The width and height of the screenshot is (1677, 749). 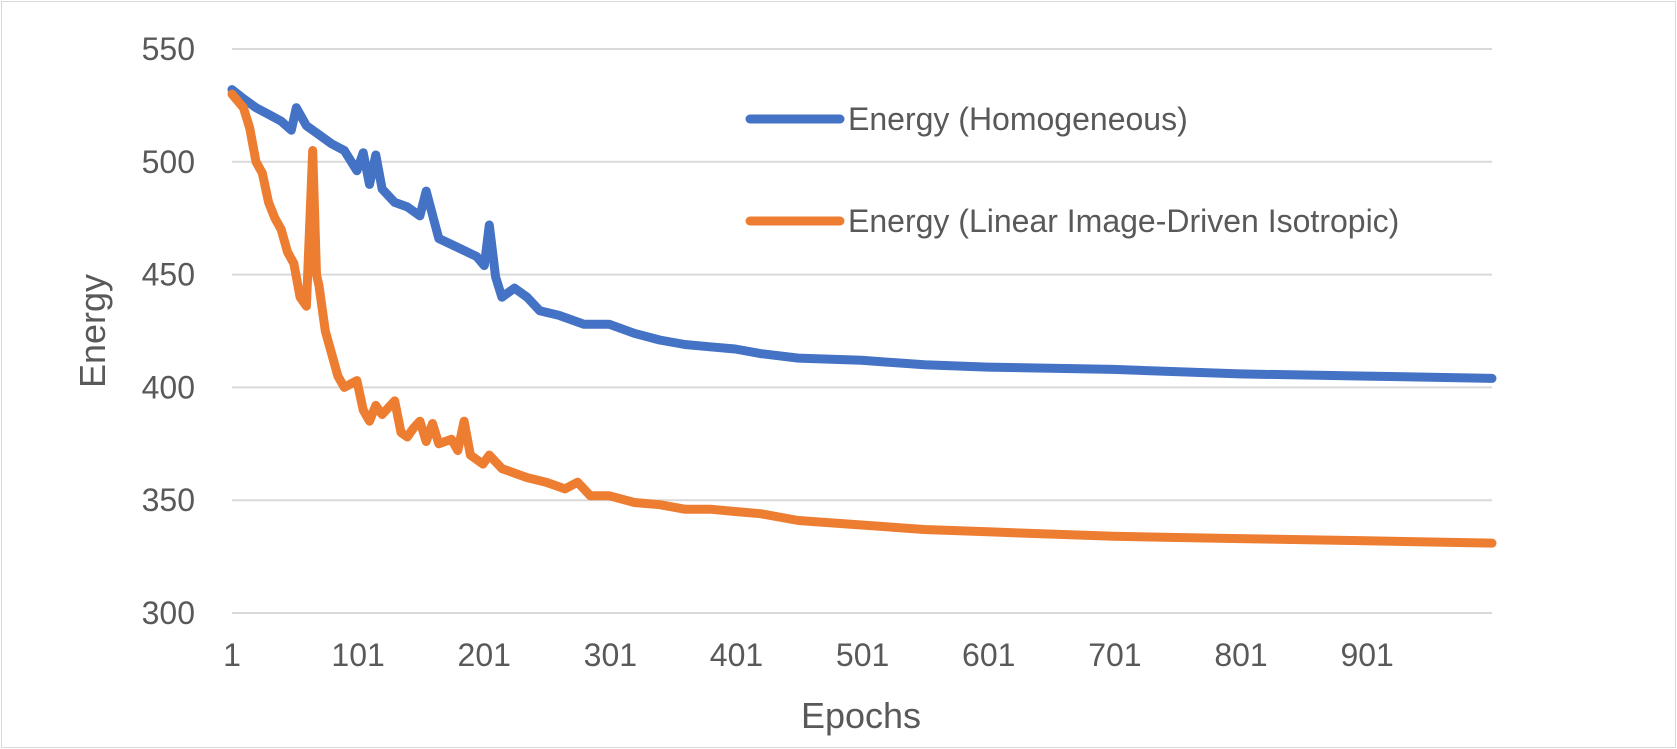 I want to click on legend-label-linear-image-driven-isotropic: Energy (Linear Image-Driven Isotropic), so click(x=1123, y=221).